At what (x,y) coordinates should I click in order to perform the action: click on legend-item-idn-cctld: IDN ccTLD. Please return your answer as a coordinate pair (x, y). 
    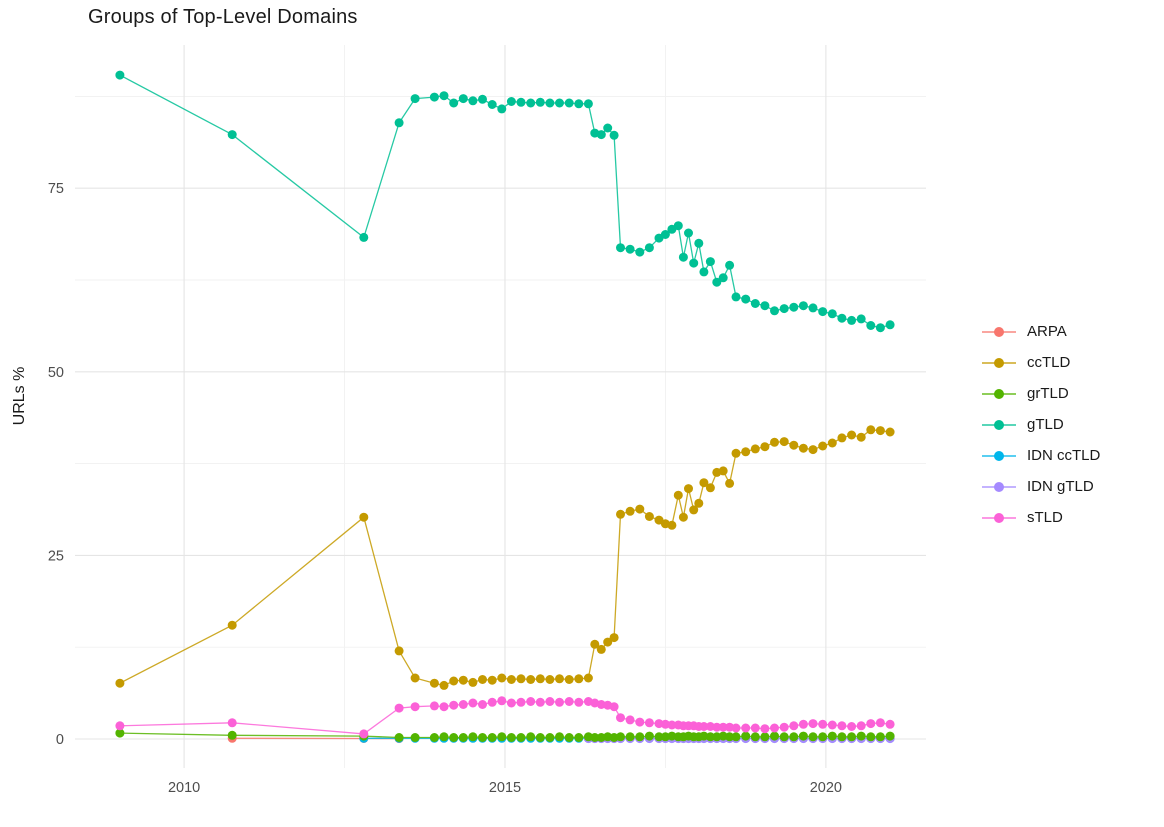
    Looking at the image, I should click on (1041, 455).